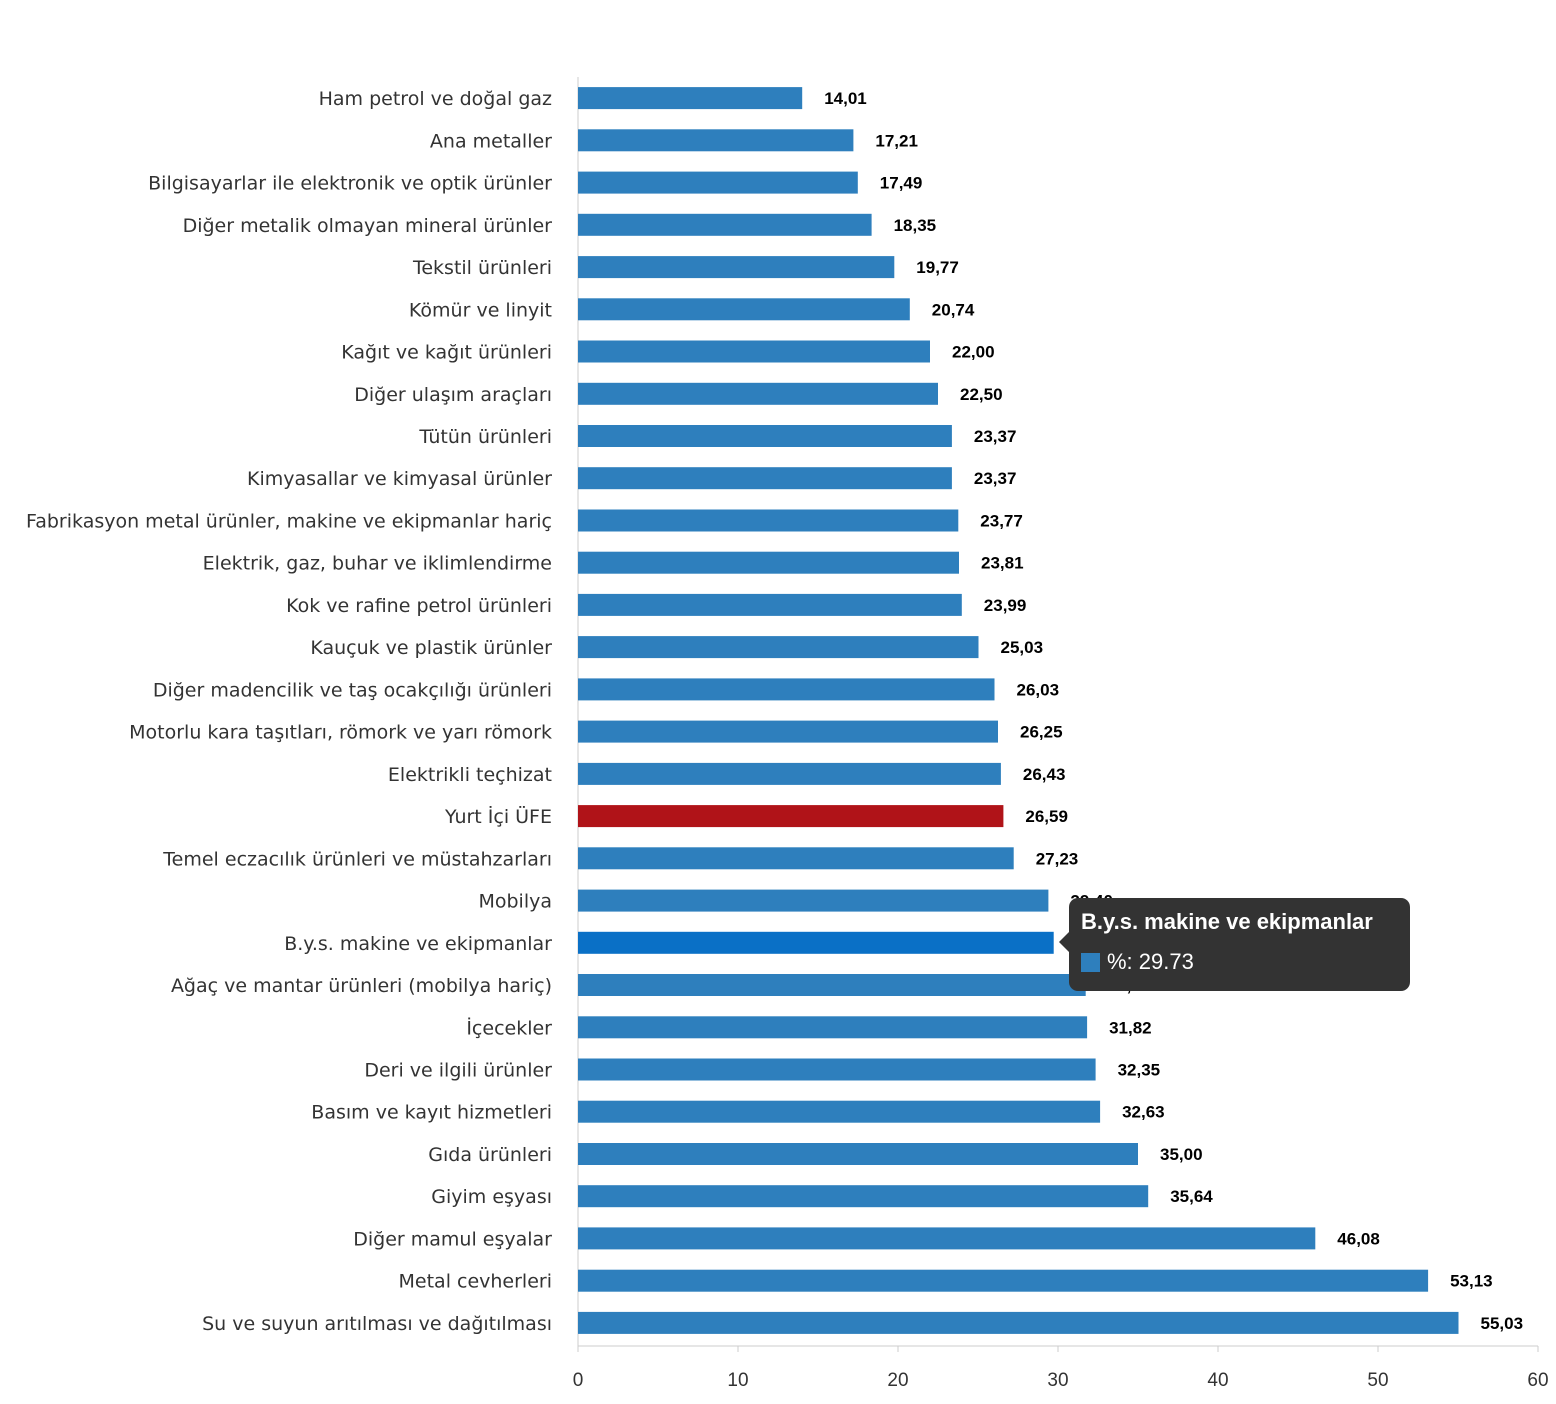 The height and width of the screenshot is (1404, 1556). Describe the element at coordinates (1038, 689) in the screenshot. I see `value-label: 26,03` at that location.